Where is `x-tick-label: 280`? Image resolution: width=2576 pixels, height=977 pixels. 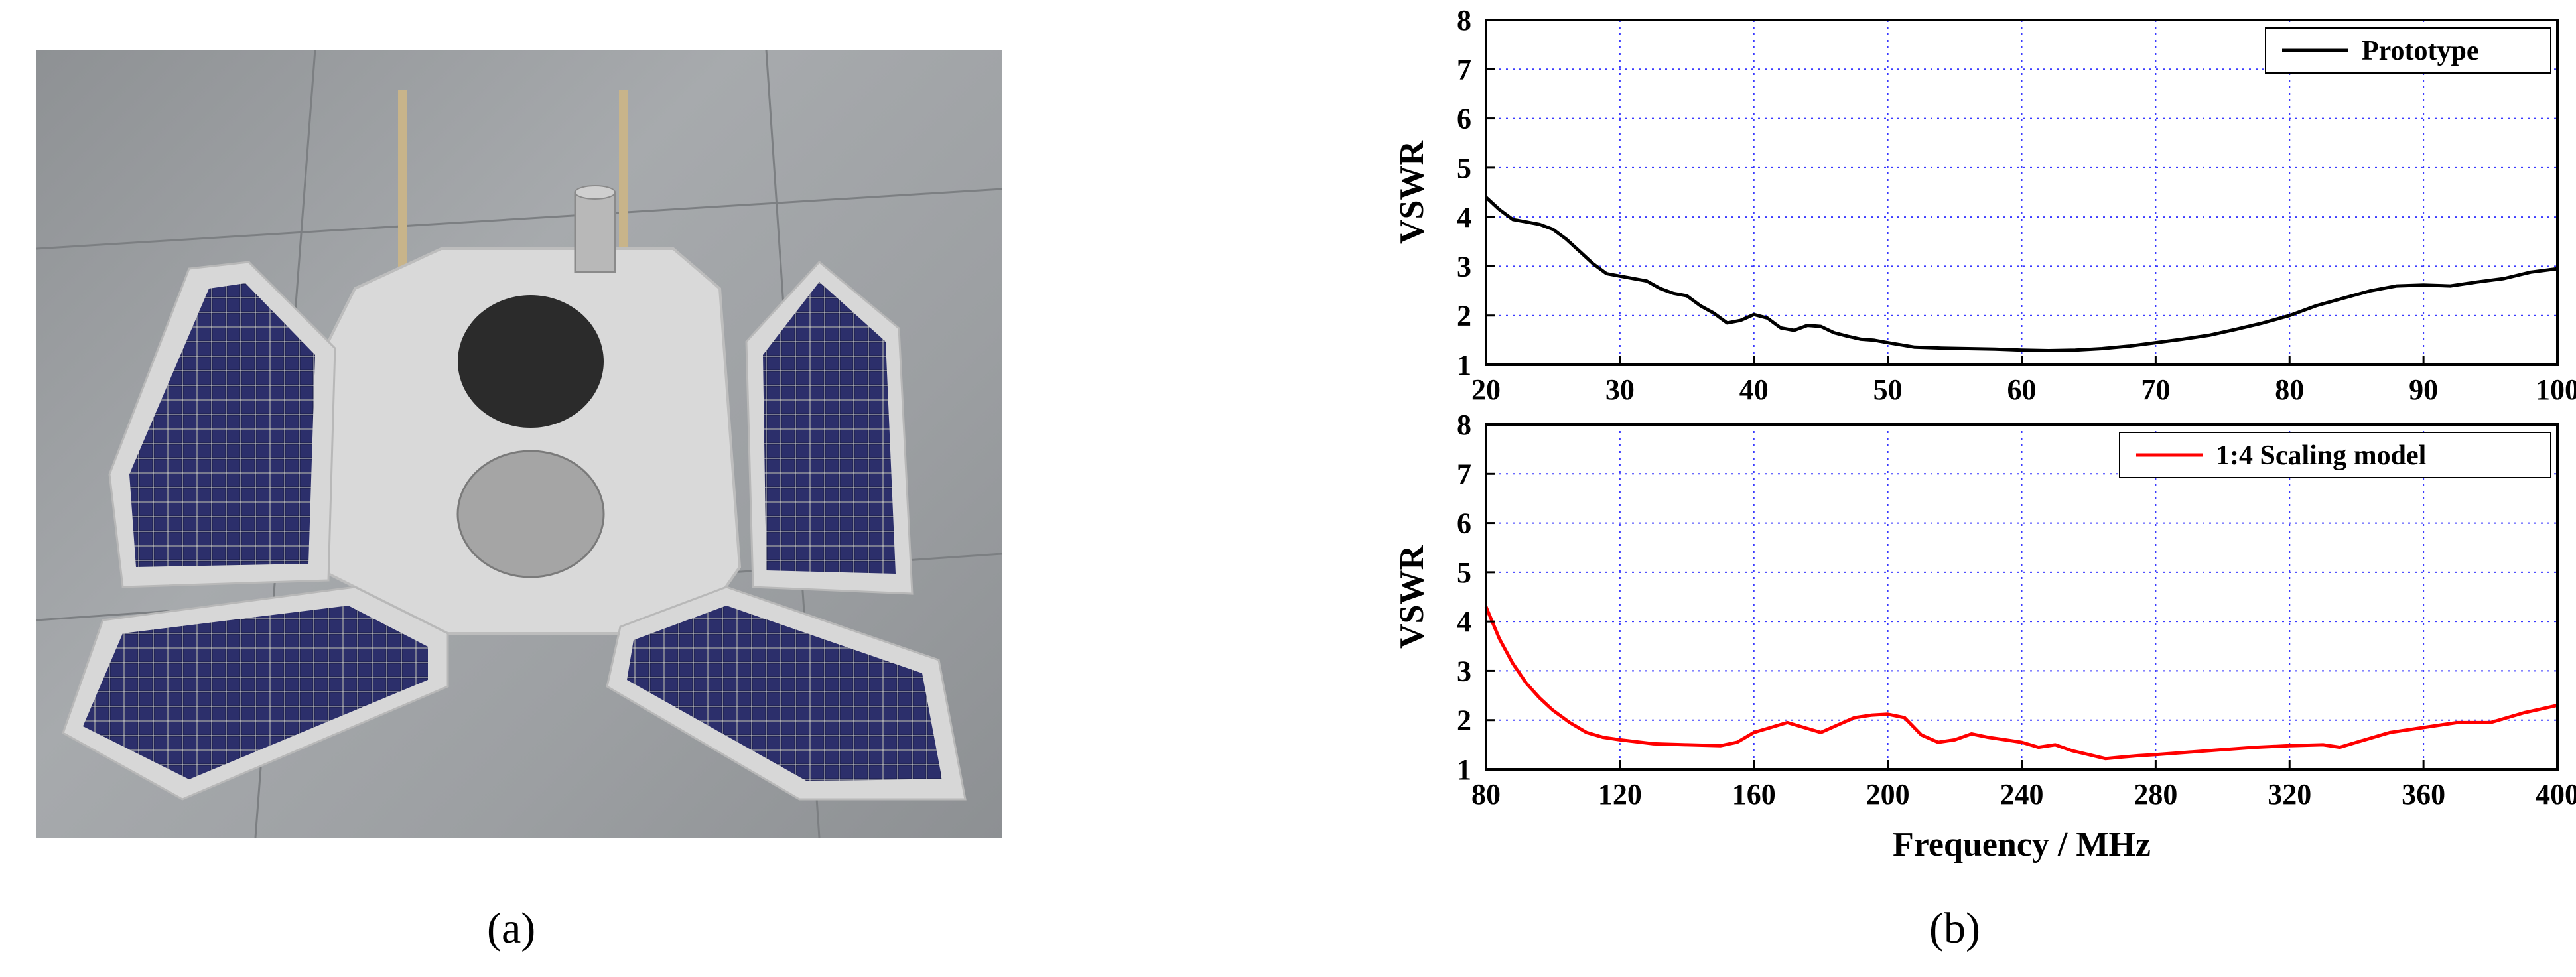
x-tick-label: 280 is located at coordinates (2155, 794).